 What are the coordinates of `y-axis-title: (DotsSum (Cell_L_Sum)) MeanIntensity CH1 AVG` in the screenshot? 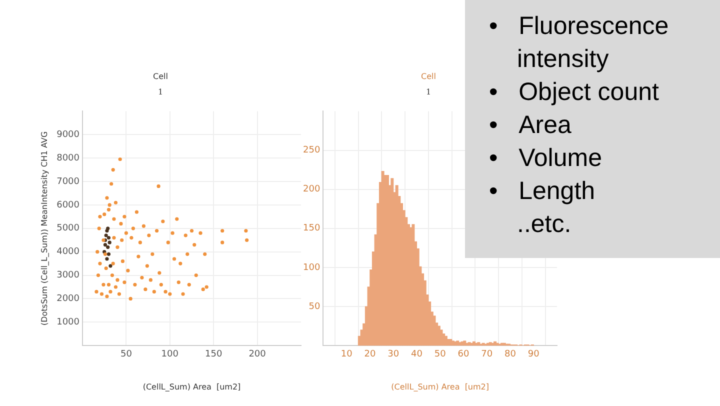 It's located at (44, 228).